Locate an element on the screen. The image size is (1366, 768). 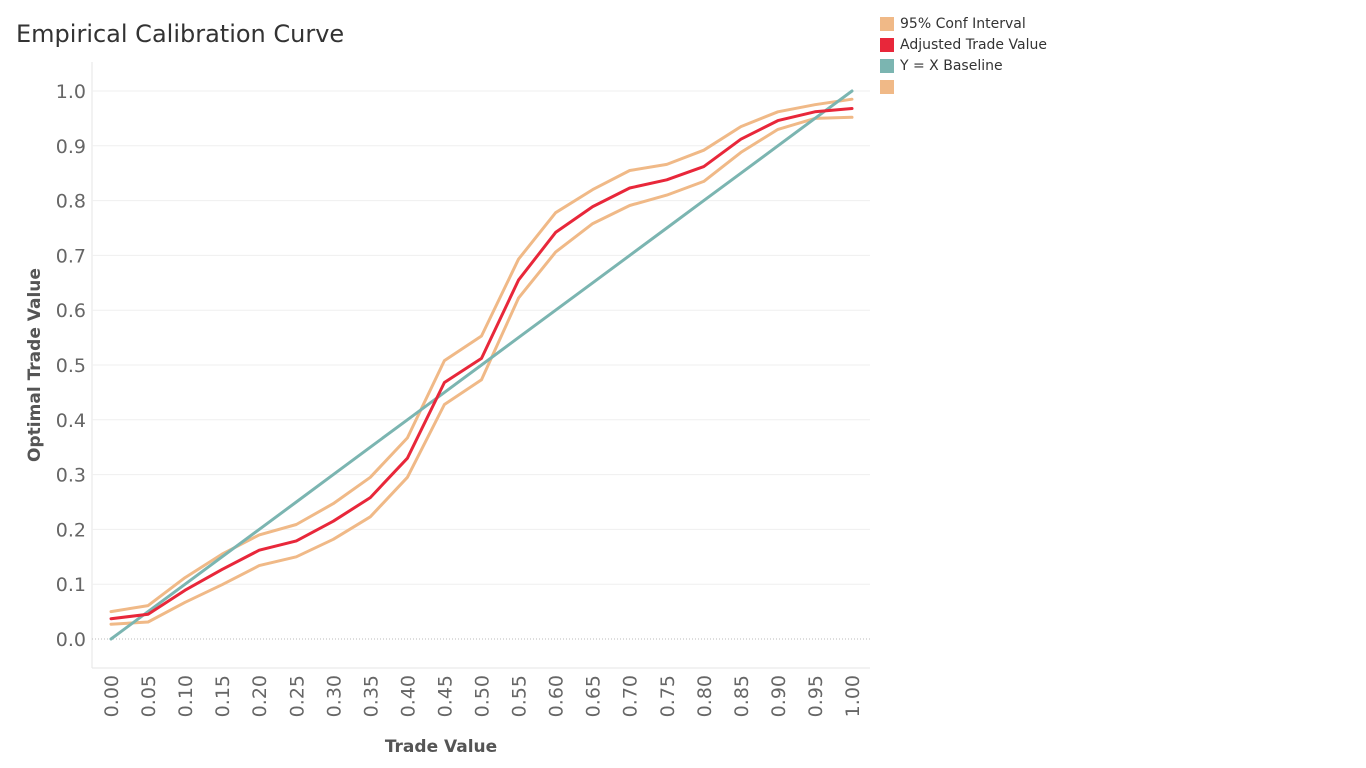
x-tick-label: 0.35 is located at coordinates (371, 696).